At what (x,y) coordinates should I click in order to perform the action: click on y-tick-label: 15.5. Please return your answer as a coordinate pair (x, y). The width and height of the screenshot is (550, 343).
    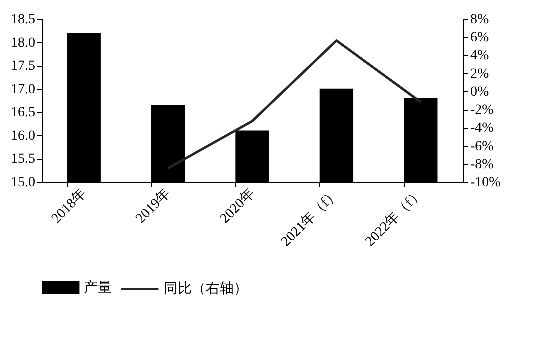
    Looking at the image, I should click on (23, 160).